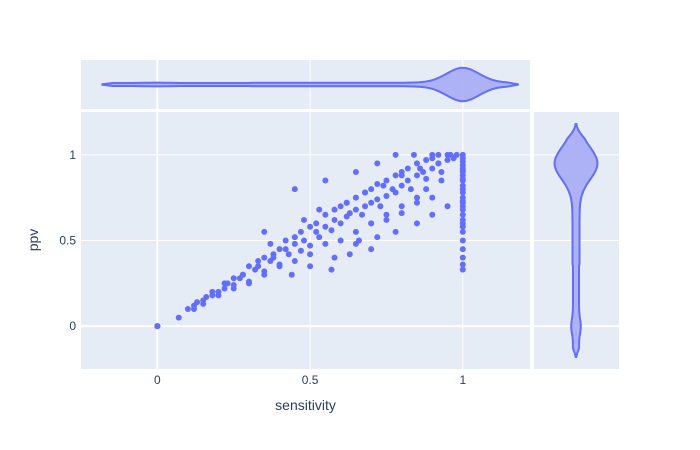 The height and width of the screenshot is (450, 700). I want to click on marginal-x-violin, so click(310, 84).